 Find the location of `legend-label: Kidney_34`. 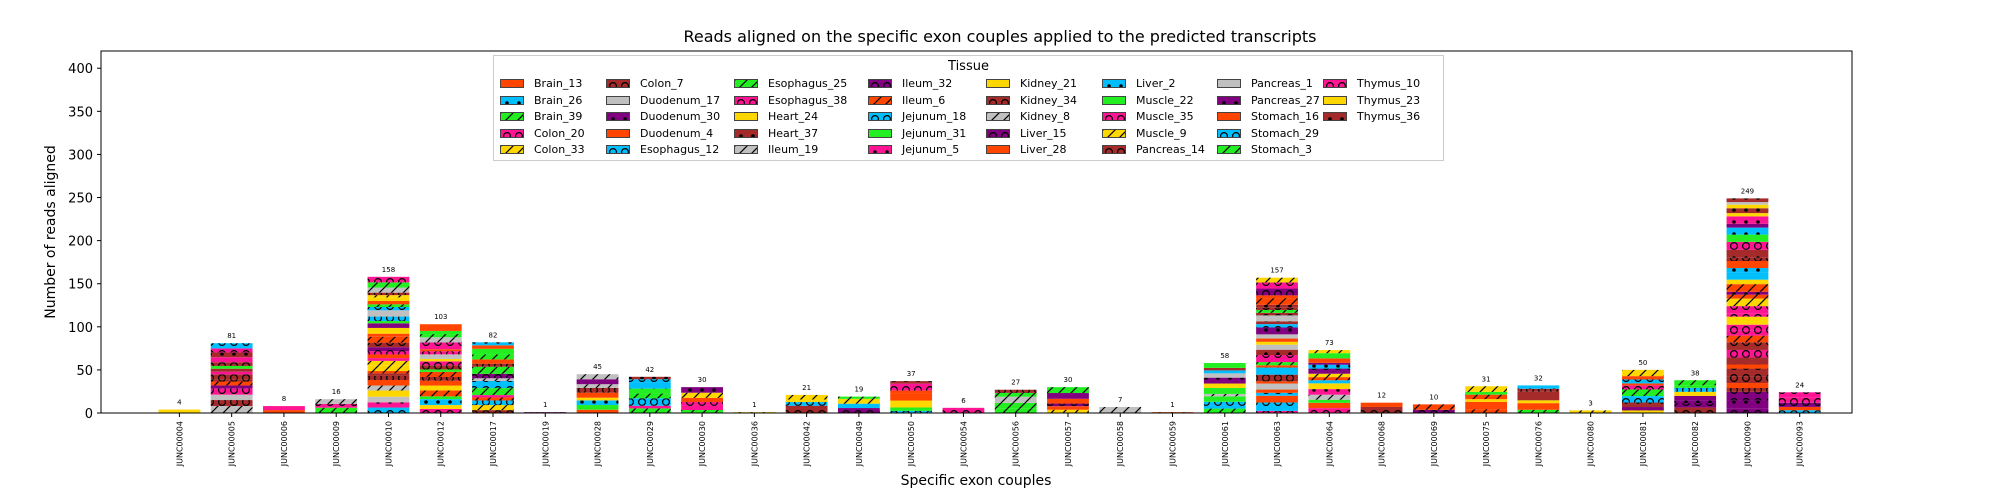

legend-label: Kidney_34 is located at coordinates (1048, 100).